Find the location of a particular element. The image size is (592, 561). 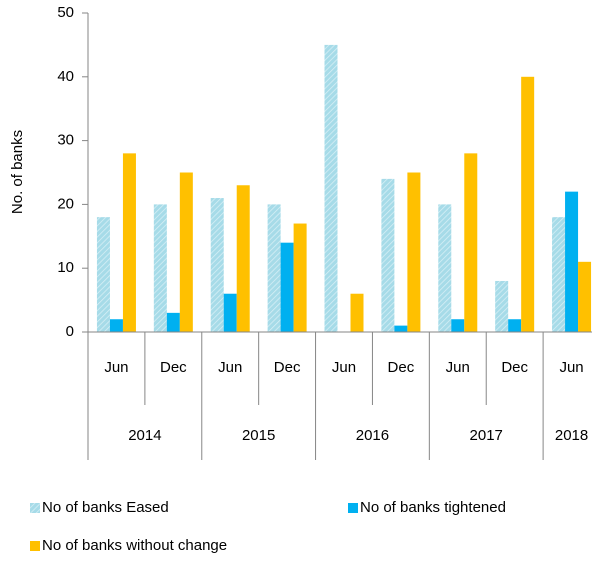

y-tick-label: 20 is located at coordinates (65, 203).